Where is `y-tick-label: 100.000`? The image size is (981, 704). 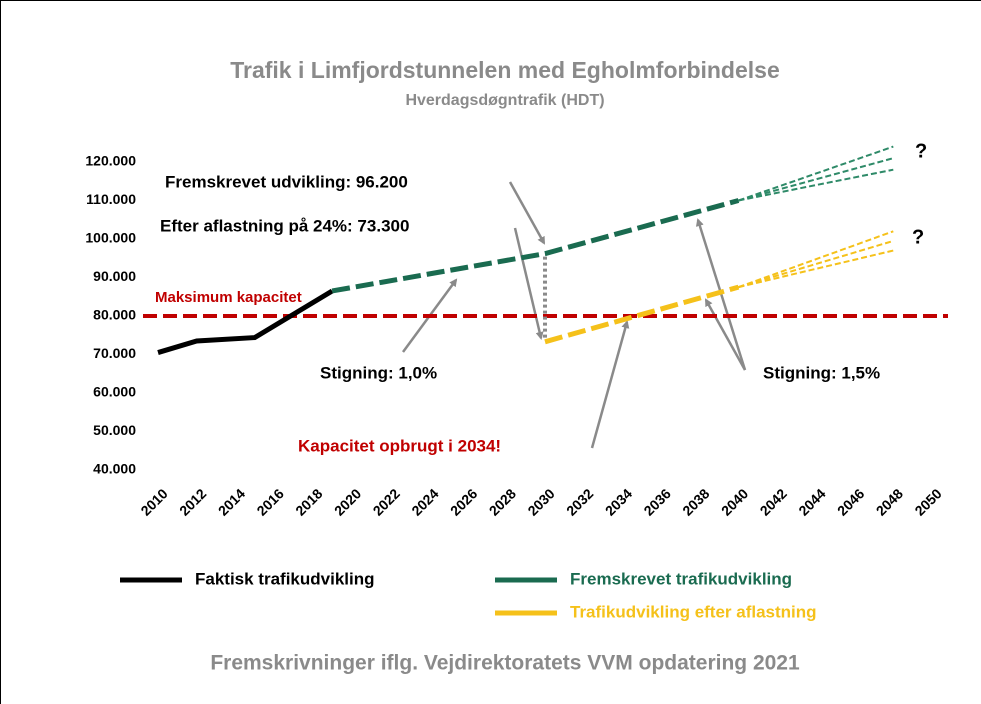
y-tick-label: 100.000 is located at coordinates (110, 238).